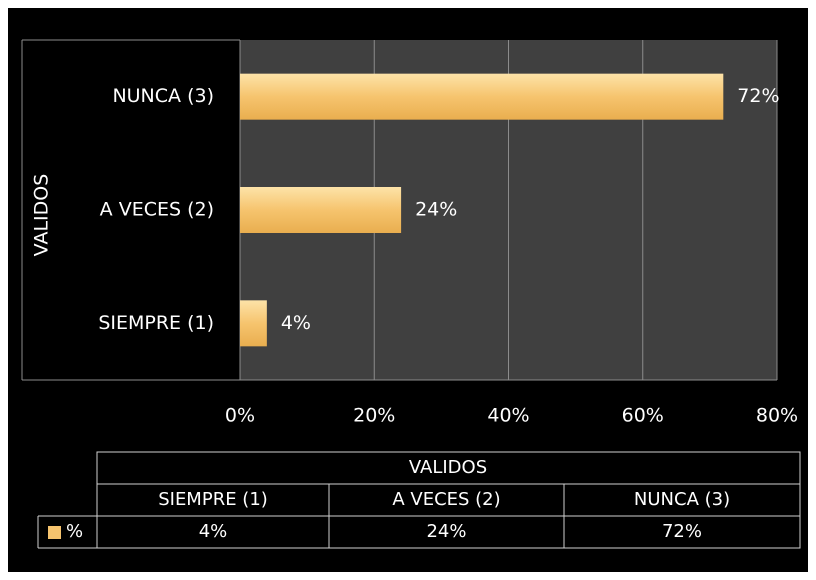 The image size is (816, 580). Describe the element at coordinates (374, 416) in the screenshot. I see `x-tick-label: 20%` at that location.